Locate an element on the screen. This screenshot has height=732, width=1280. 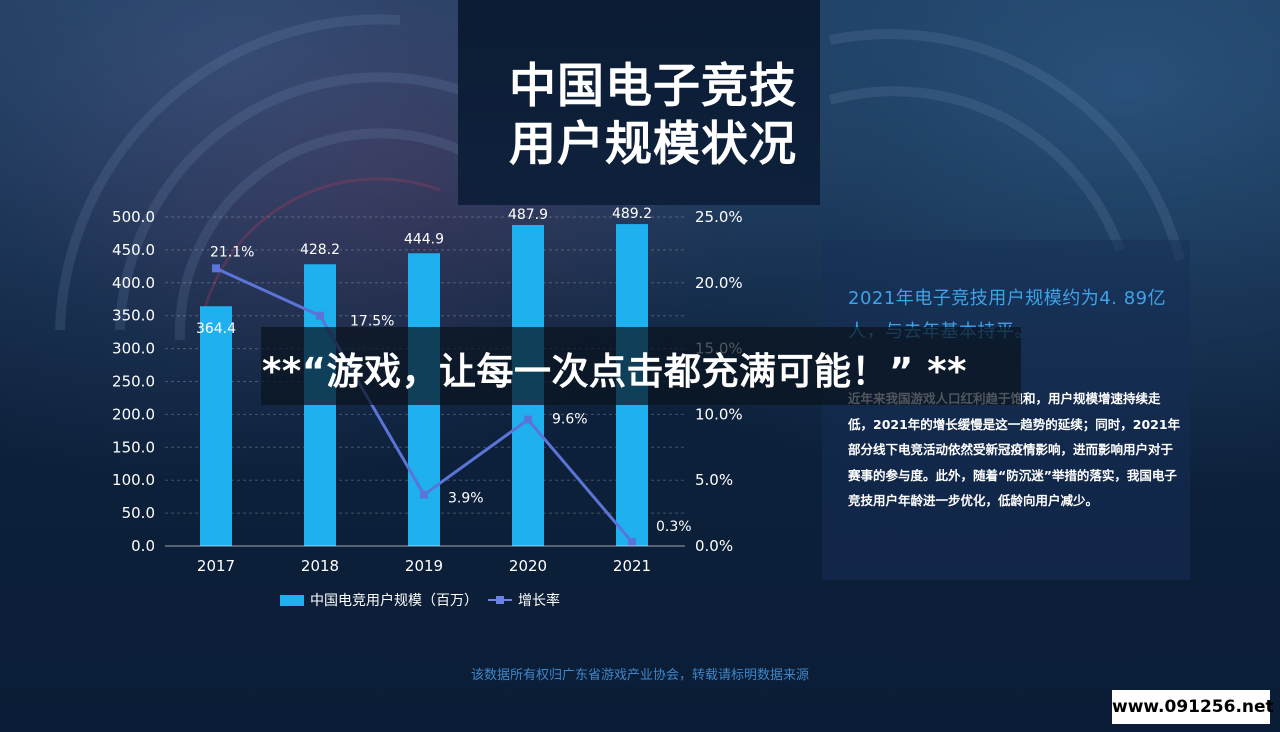
y-left-tick-label: 400.0 is located at coordinates (133, 283).